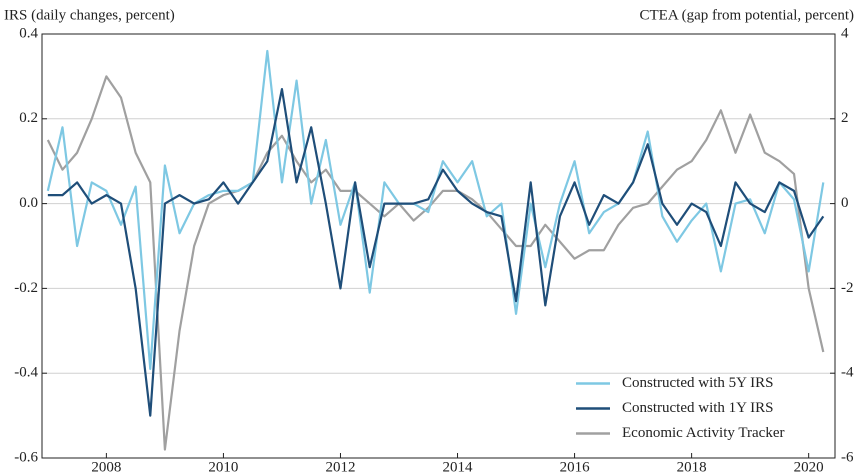 Image resolution: width=858 pixels, height=475 pixels. What do you see at coordinates (809, 467) in the screenshot?
I see `x-tick-label: 2020` at bounding box center [809, 467].